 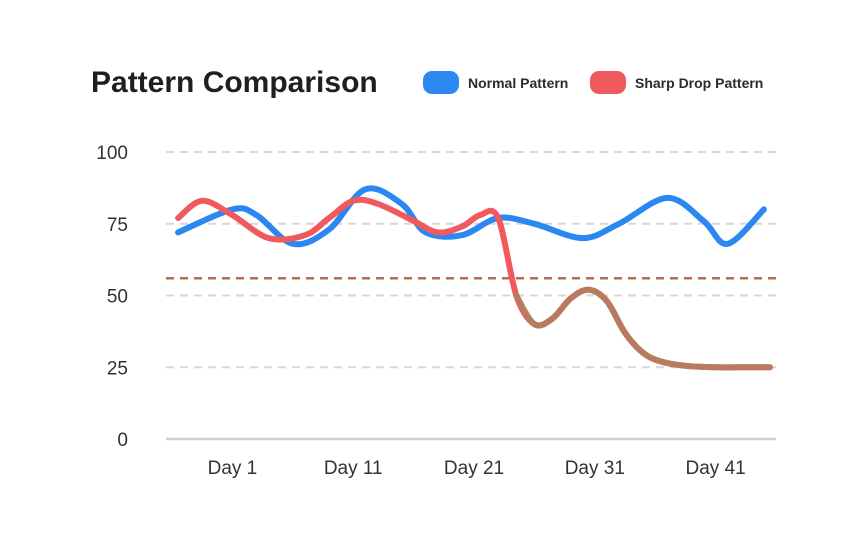 What do you see at coordinates (474, 468) in the screenshot?
I see `x-tick-label-3: Day 21` at bounding box center [474, 468].